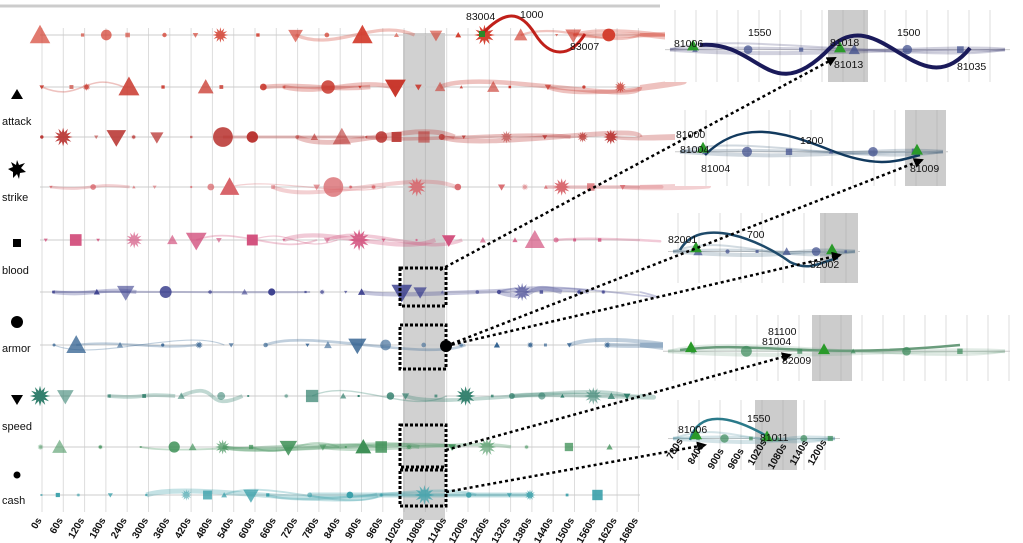 The image size is (1023, 543). Describe the element at coordinates (682, 240) in the screenshot. I see `inset-label: 82001` at that location.